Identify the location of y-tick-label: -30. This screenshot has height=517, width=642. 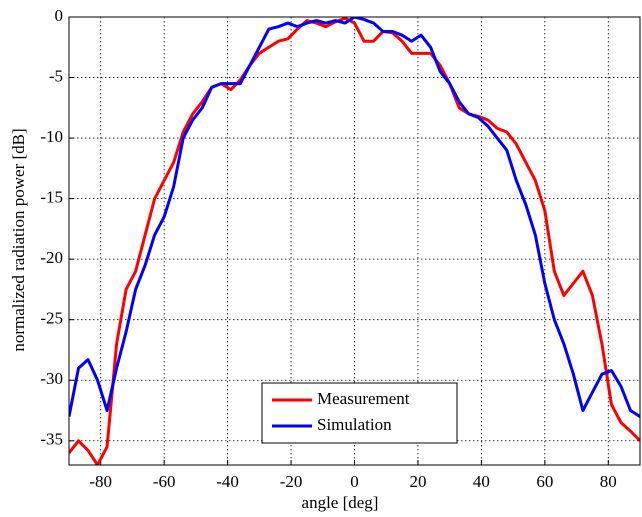
(51, 378).